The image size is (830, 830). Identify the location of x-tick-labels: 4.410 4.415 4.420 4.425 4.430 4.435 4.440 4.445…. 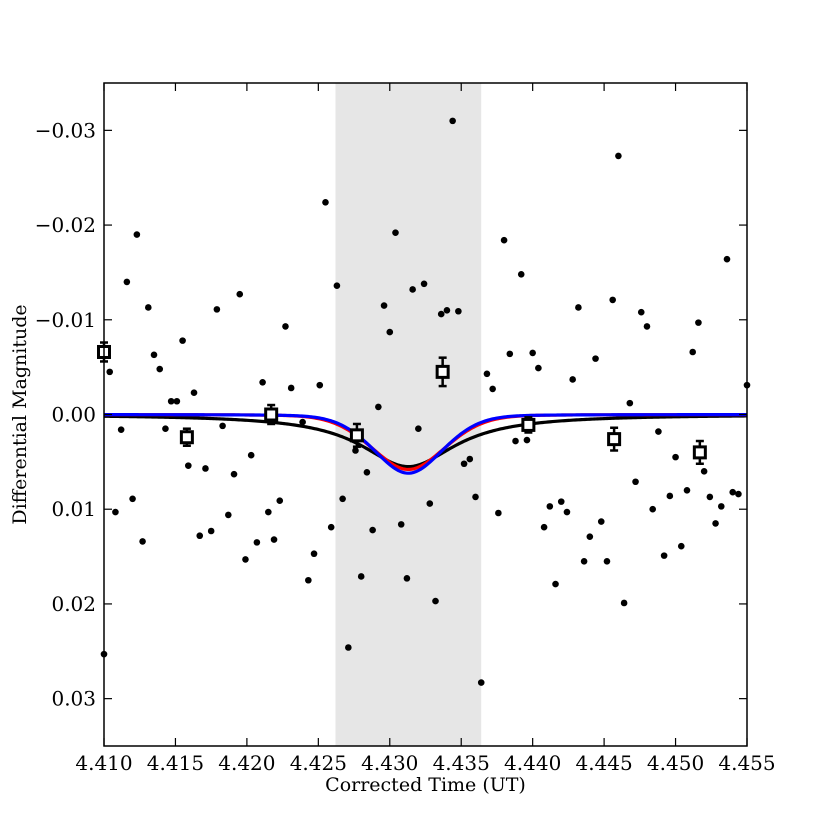
(425, 763).